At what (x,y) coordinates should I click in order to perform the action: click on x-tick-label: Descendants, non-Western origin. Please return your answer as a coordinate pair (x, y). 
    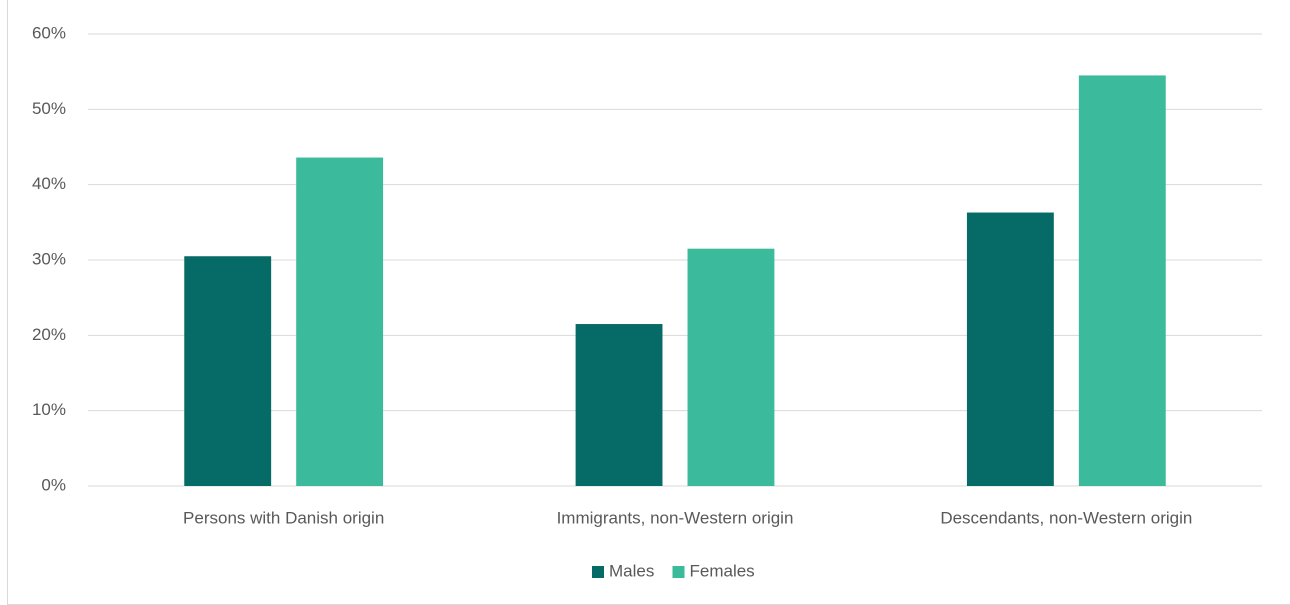
    Looking at the image, I should click on (1066, 517).